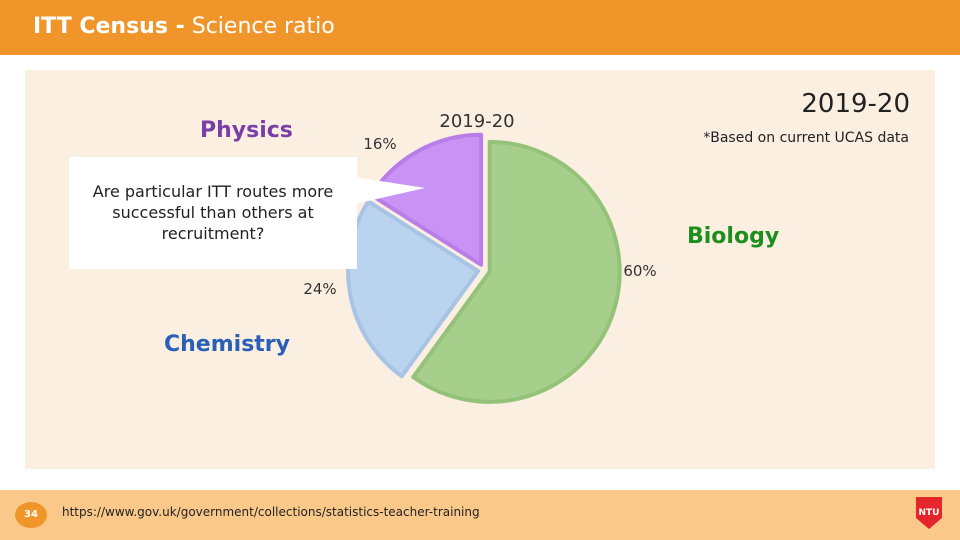 The height and width of the screenshot is (540, 960). What do you see at coordinates (227, 344) in the screenshot?
I see `subject-label-chemistry: Chemistry` at bounding box center [227, 344].